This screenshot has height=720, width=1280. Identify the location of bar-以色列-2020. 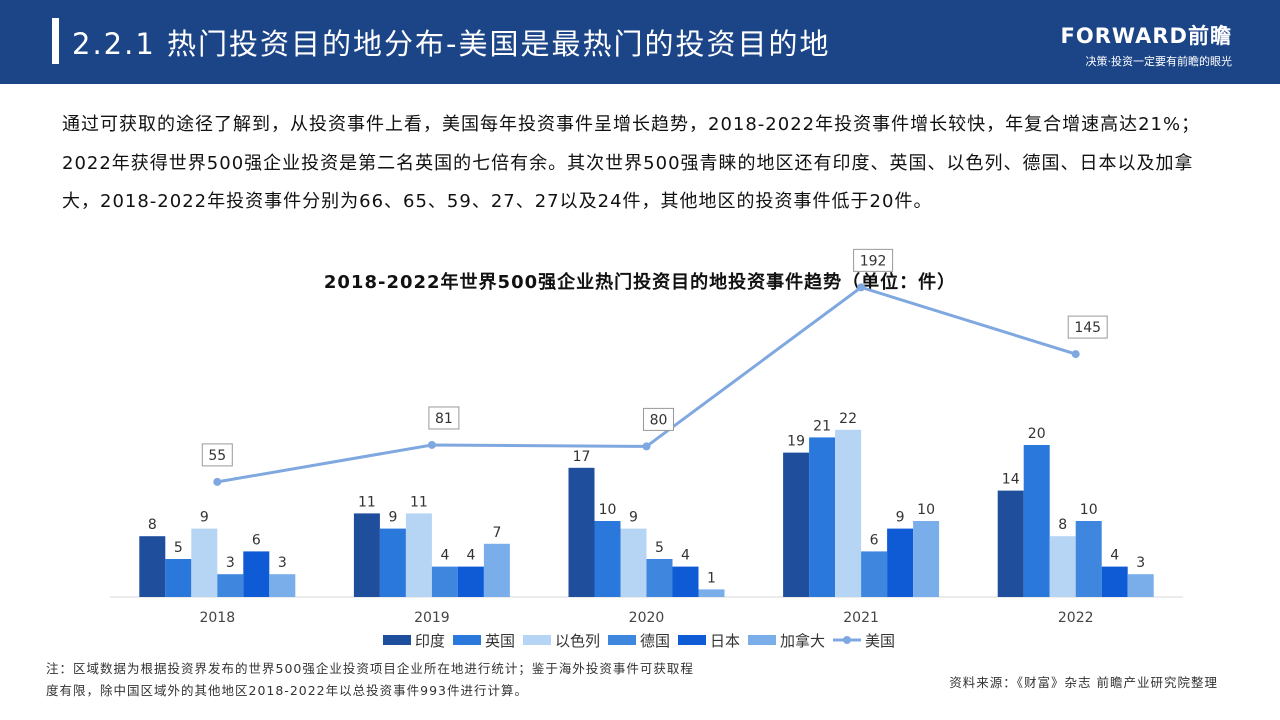
(633, 562).